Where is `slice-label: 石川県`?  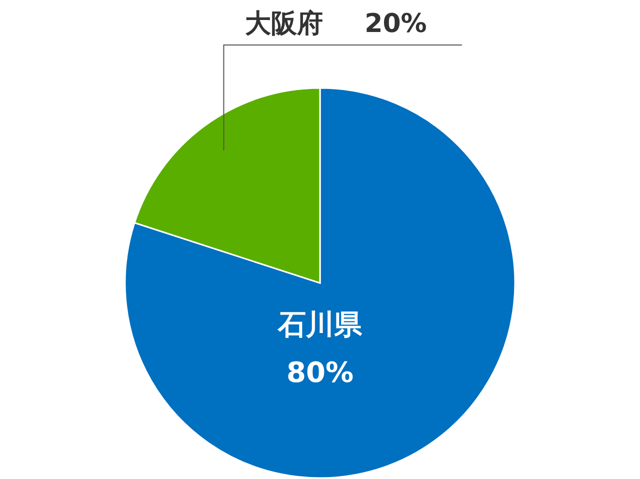
slice-label: 石川県 is located at coordinates (320, 325).